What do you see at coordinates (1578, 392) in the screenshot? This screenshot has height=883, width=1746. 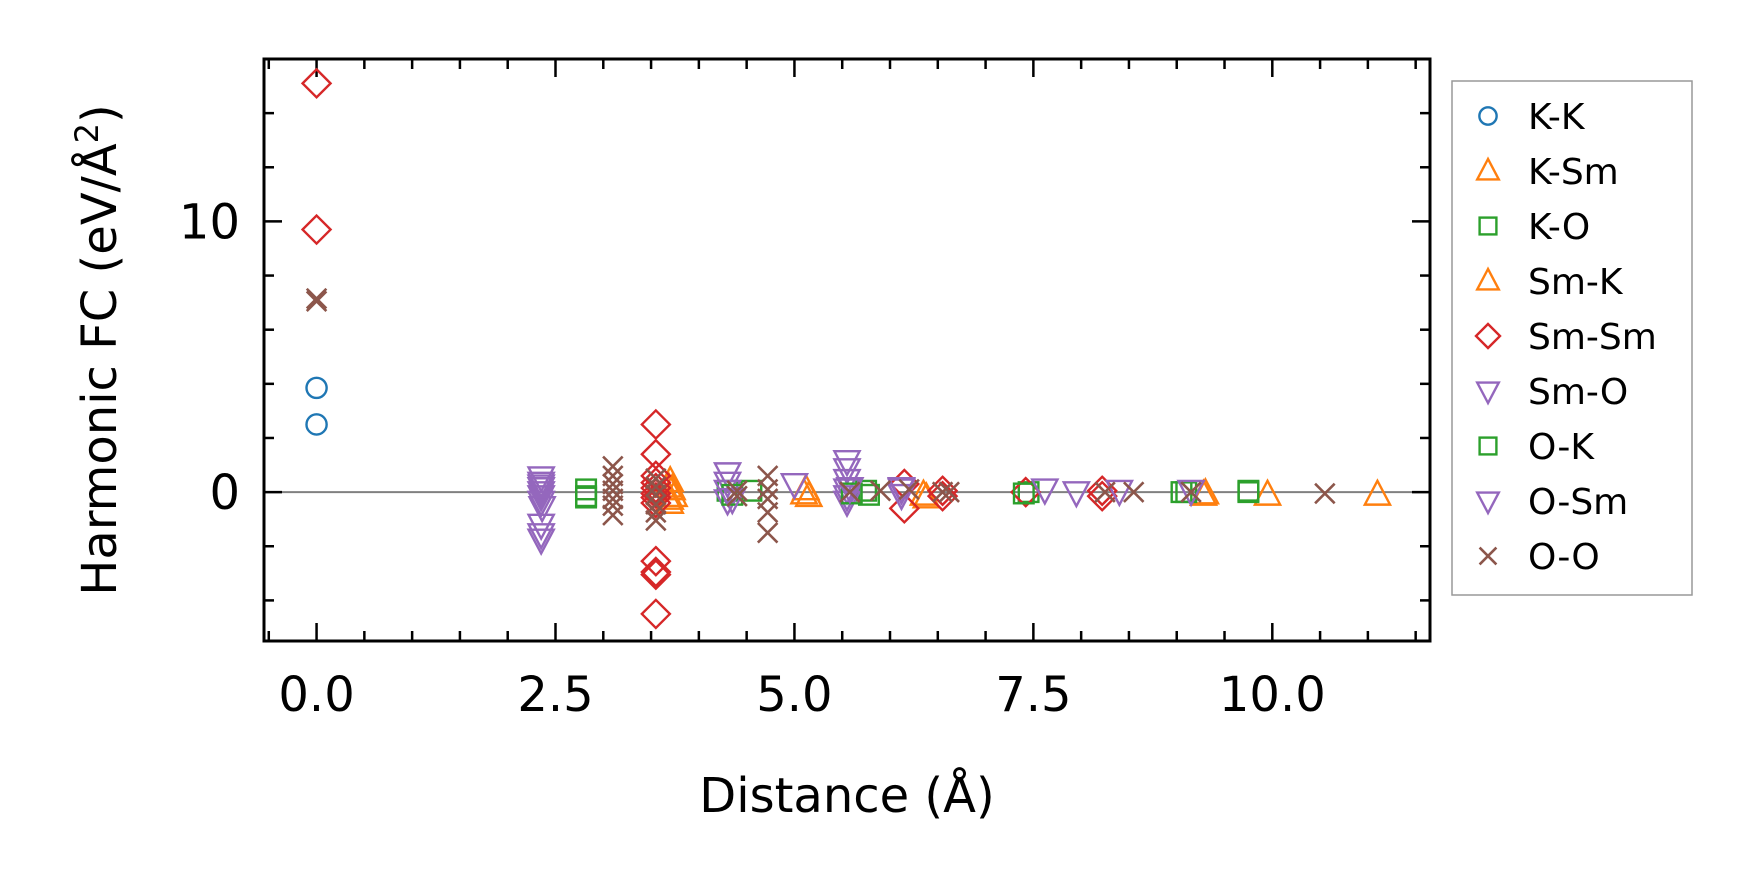 I see `legend-label: Sm-O` at bounding box center [1578, 392].